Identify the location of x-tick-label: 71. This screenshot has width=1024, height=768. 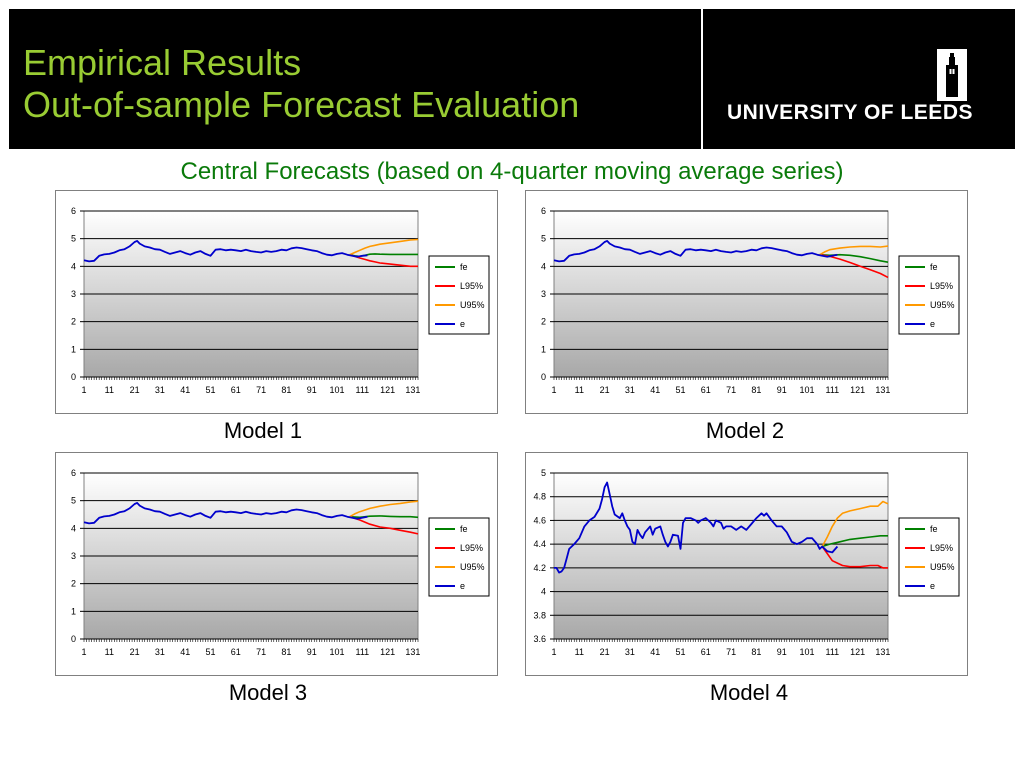
(261, 652).